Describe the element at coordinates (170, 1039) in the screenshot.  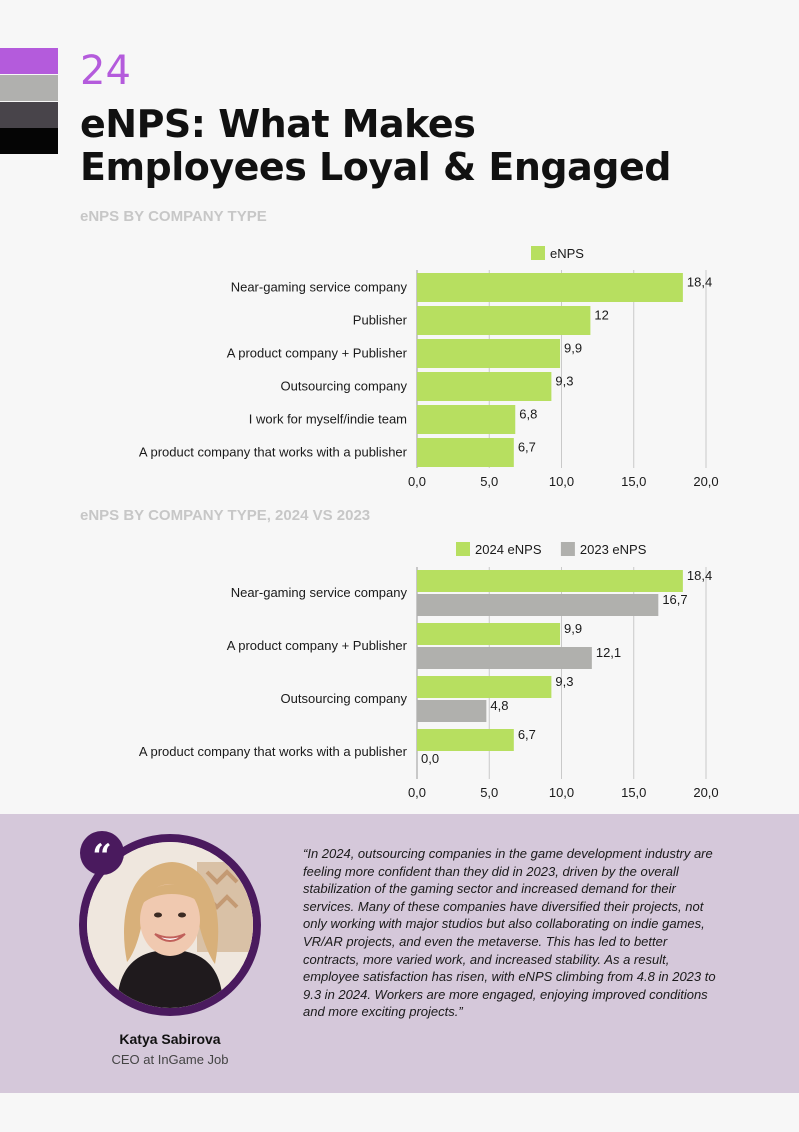
I see `person-name: Katya Sabirova` at that location.